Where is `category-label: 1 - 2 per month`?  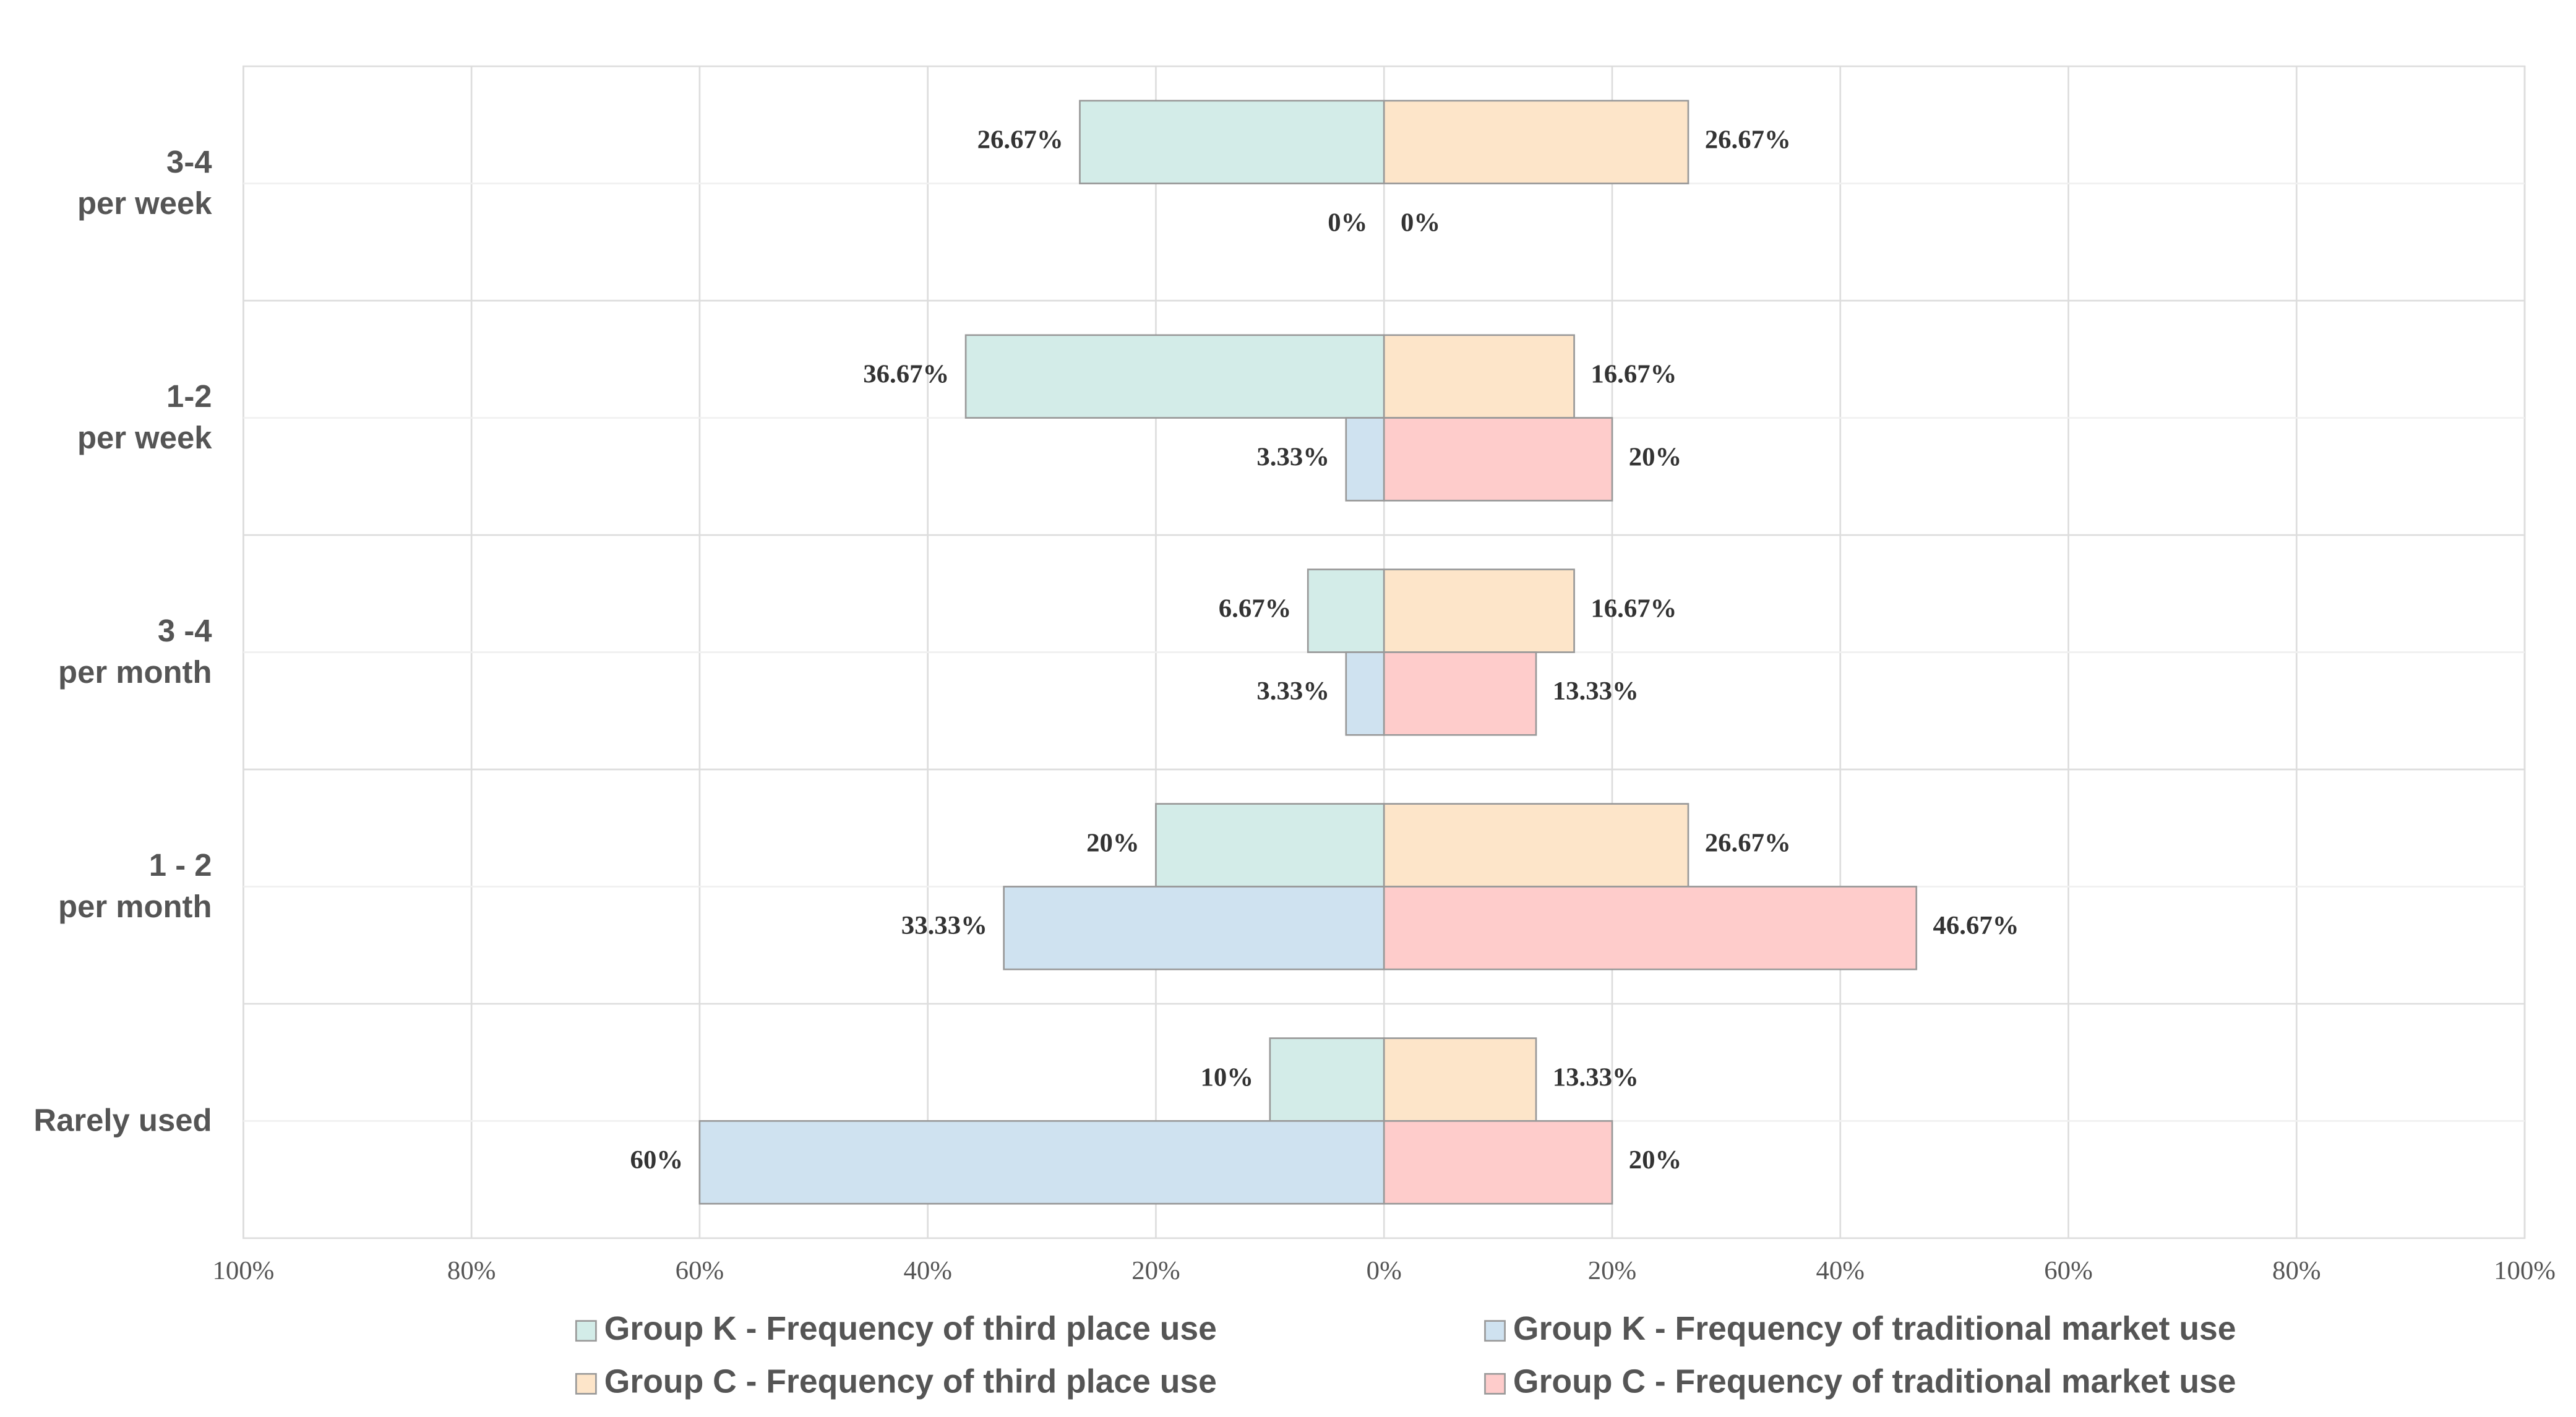 category-label: 1 - 2 per month is located at coordinates (135, 885).